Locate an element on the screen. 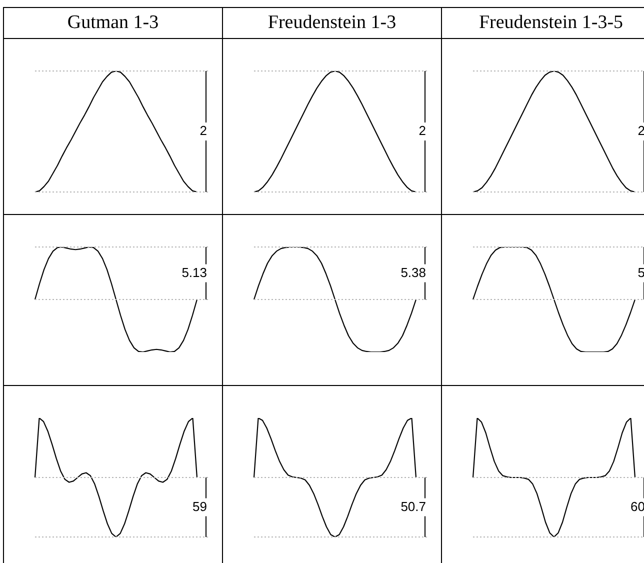 This screenshot has width=644, height=563. annotation: 5.13 is located at coordinates (194, 272).